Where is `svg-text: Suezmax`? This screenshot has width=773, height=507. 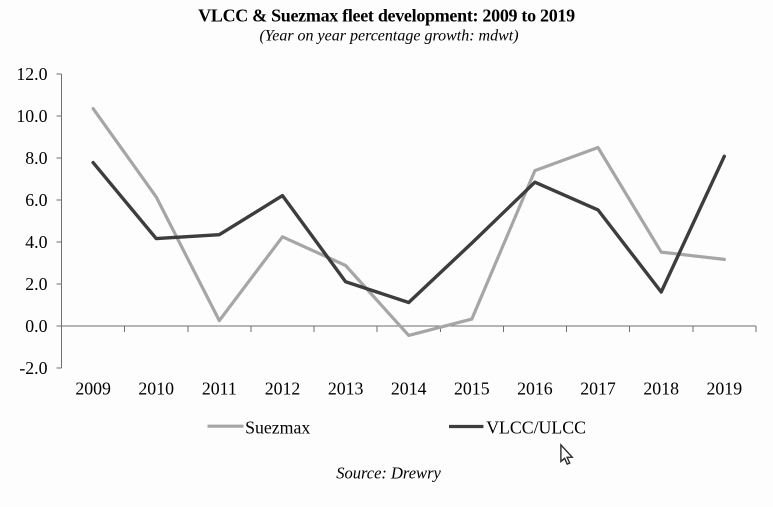 svg-text: Suezmax is located at coordinates (277, 427).